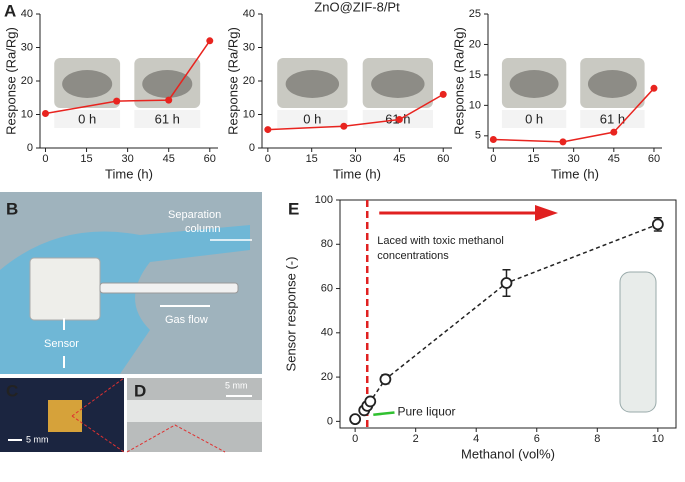 This screenshot has height=482, width=685. What do you see at coordinates (140, 390) in the screenshot?
I see `panel-label: D` at bounding box center [140, 390].